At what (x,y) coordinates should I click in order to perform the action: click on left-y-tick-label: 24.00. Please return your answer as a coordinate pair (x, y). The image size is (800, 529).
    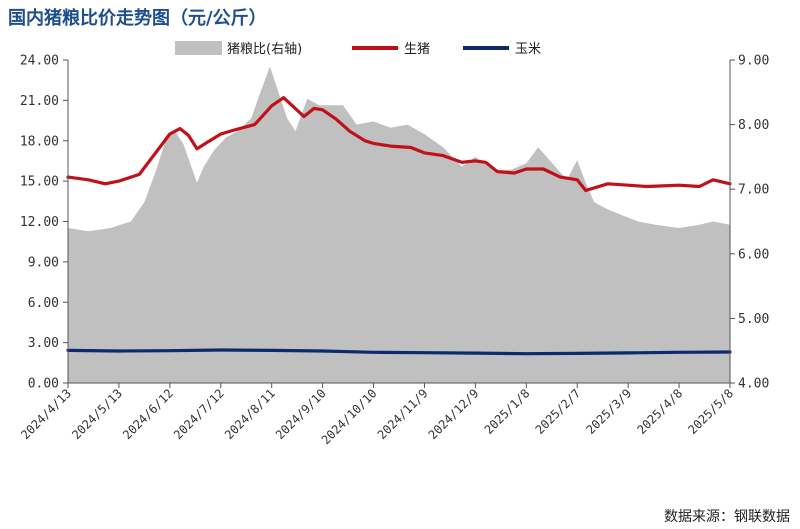
    Looking at the image, I should click on (39, 61).